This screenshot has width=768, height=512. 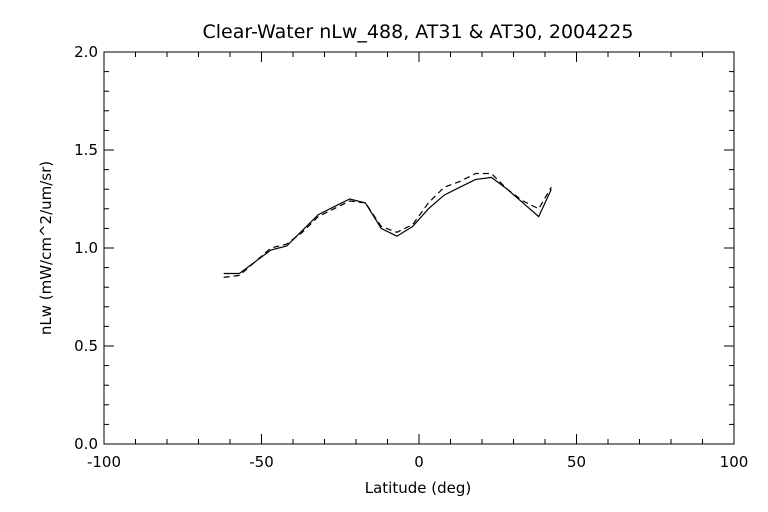 I want to click on y-tick-label: 0.5, so click(x=86, y=346).